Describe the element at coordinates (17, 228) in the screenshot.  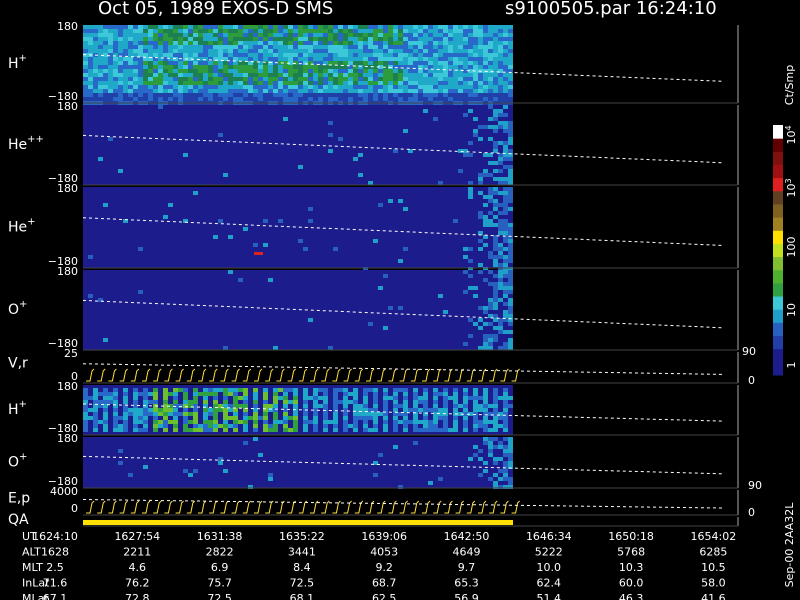
I see `panel-label-text: He` at that location.